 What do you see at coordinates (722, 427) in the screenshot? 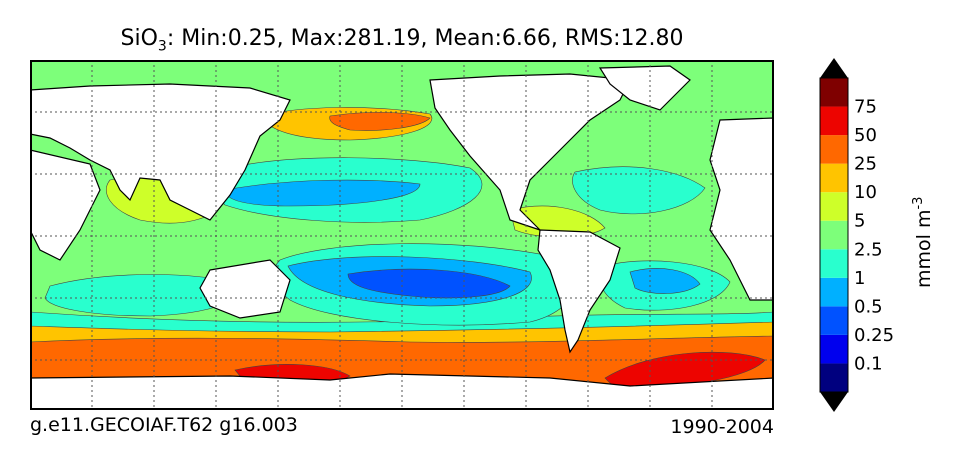
I see `period-label: 1990-2004` at bounding box center [722, 427].